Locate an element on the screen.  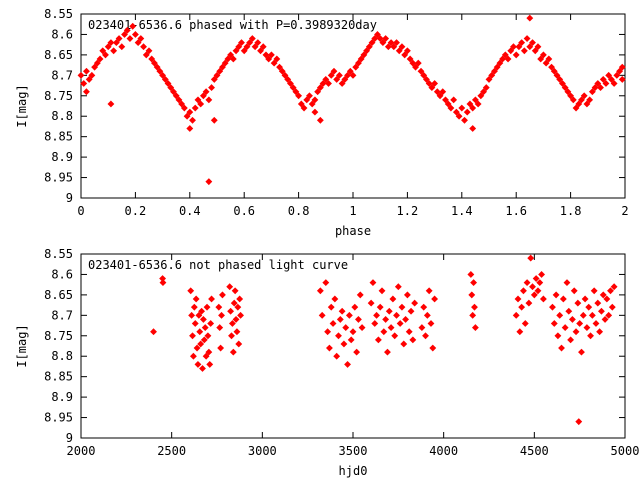
chart-title: 023401-6536.6 phased with P=0.3989320day is located at coordinates (232, 25).